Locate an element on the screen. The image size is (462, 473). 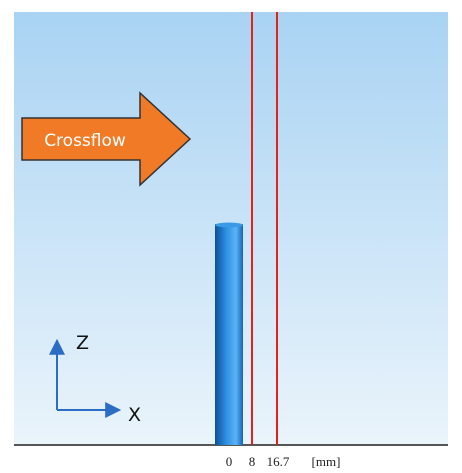
flow-arrow is located at coordinates (106, 139).